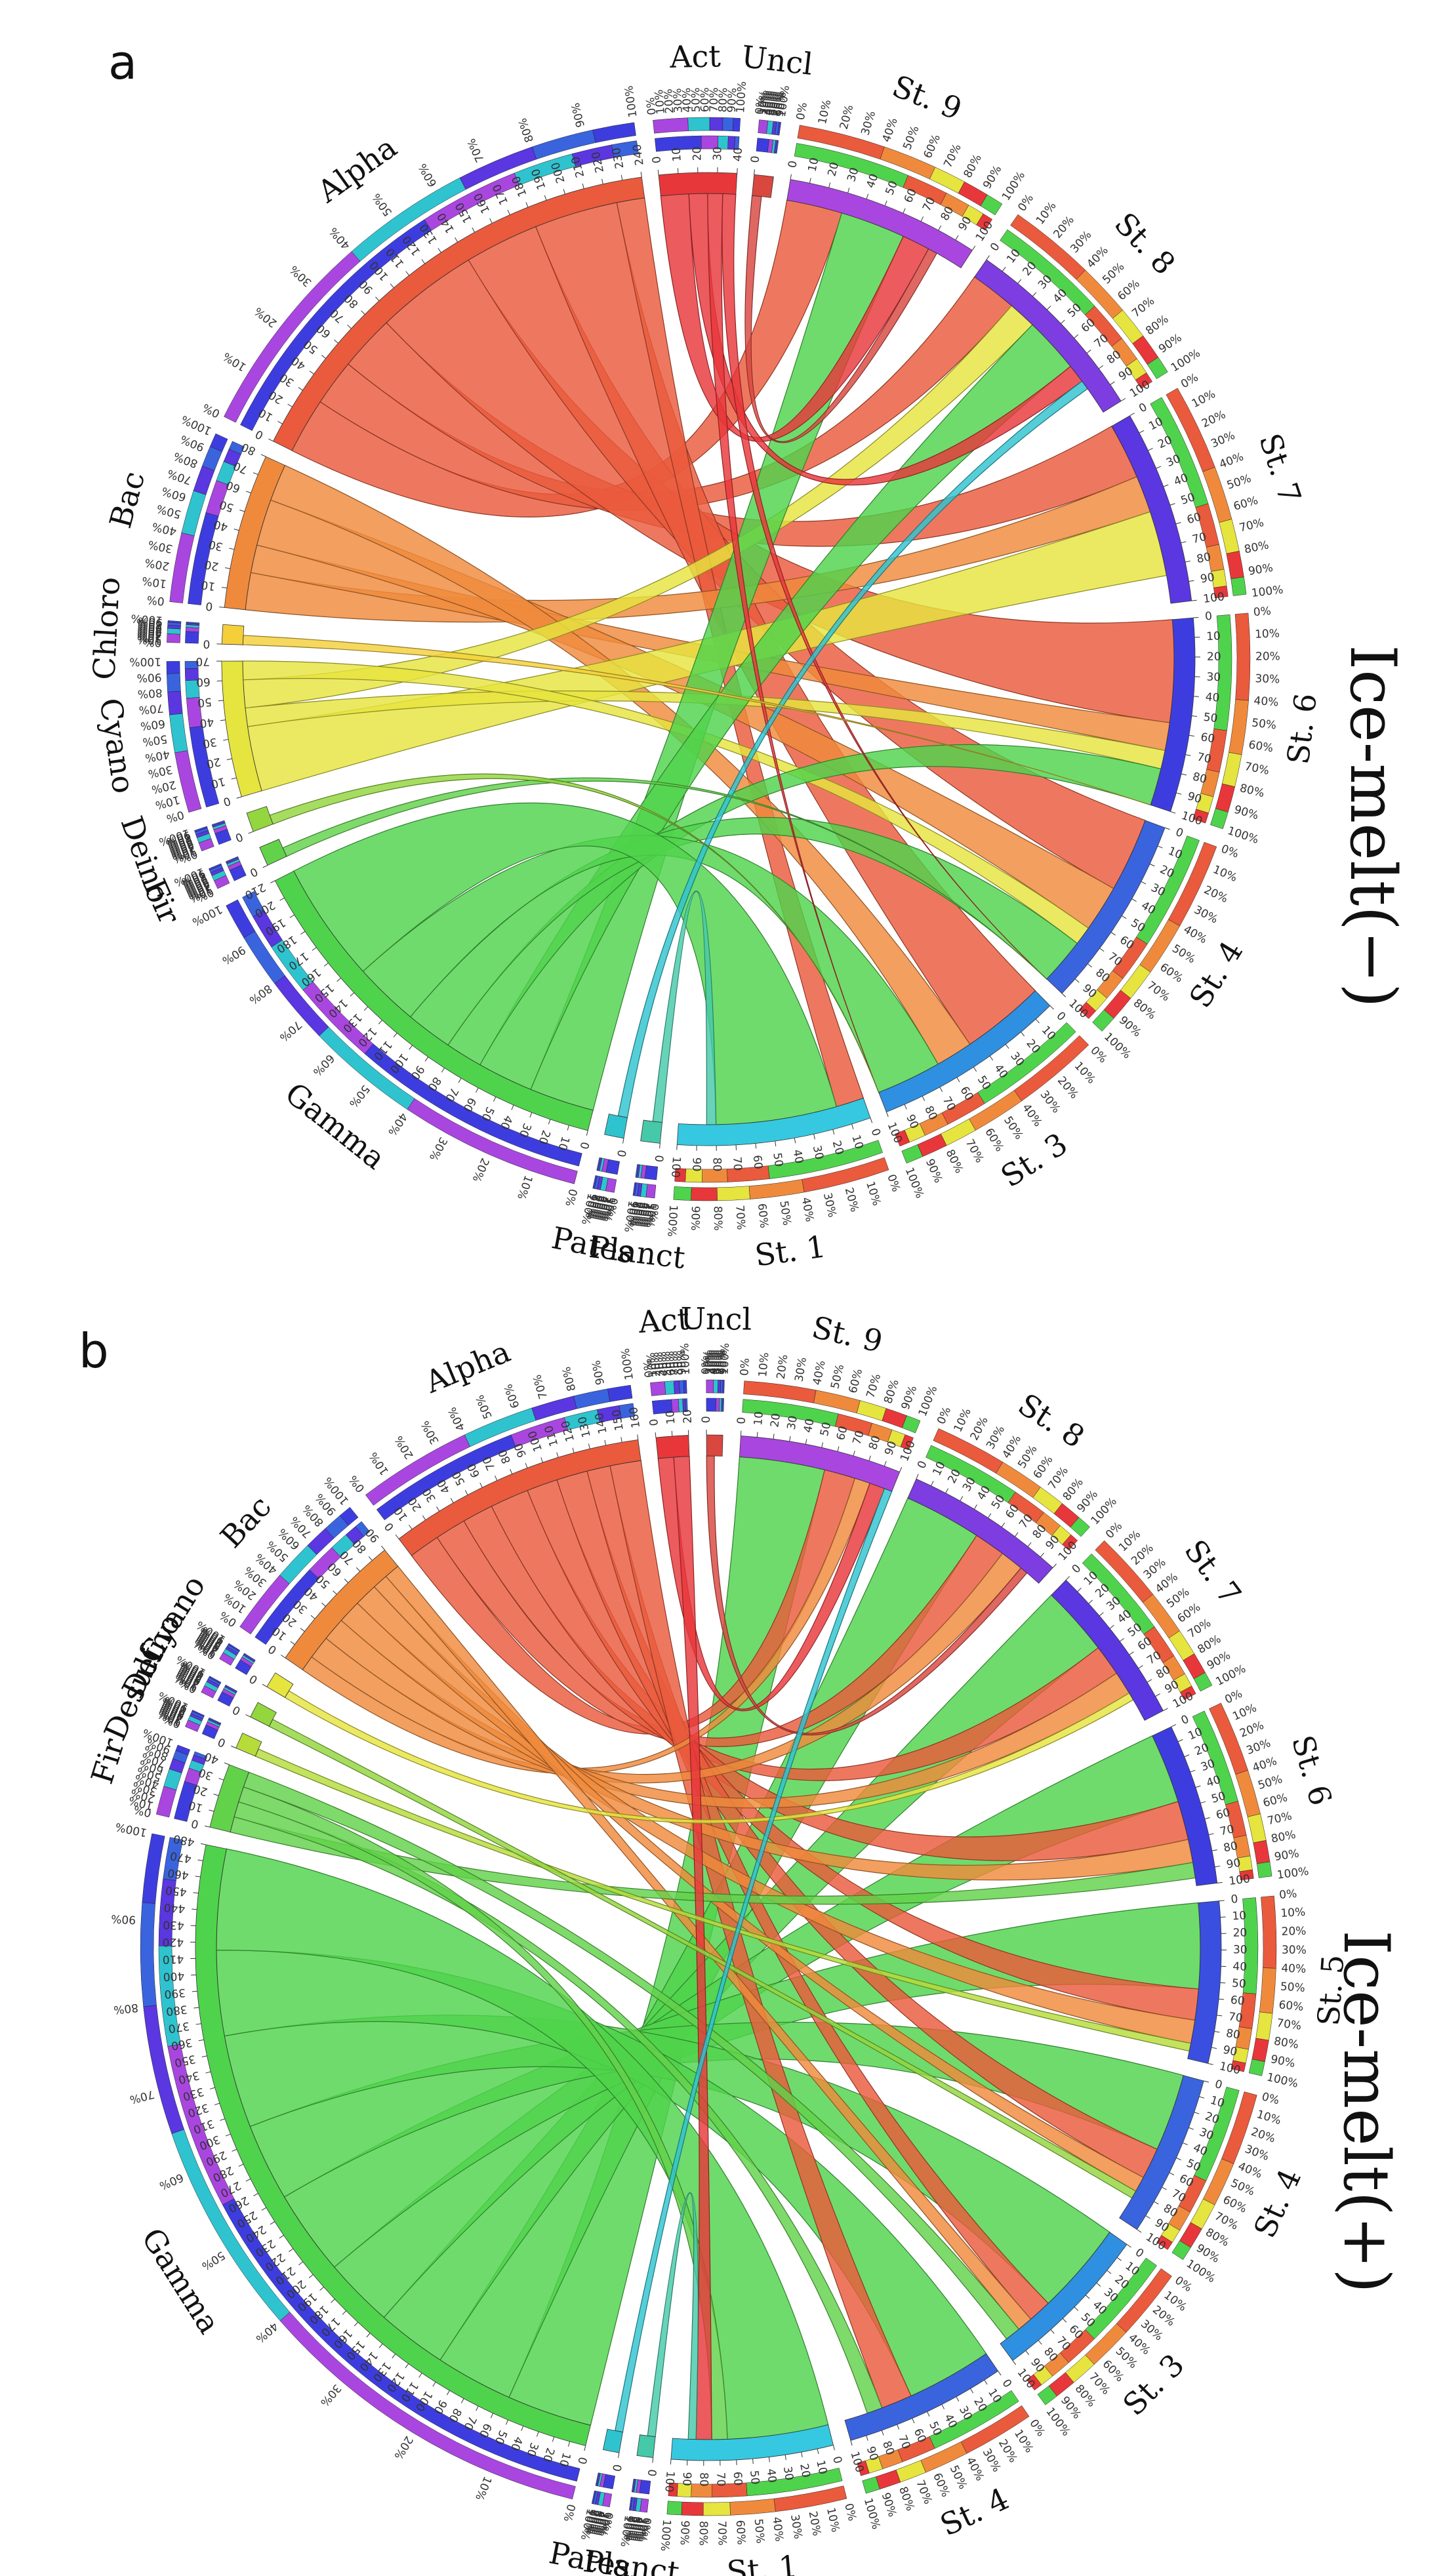  I want to click on ribbon-Deino-St.3, so click(574, 933).